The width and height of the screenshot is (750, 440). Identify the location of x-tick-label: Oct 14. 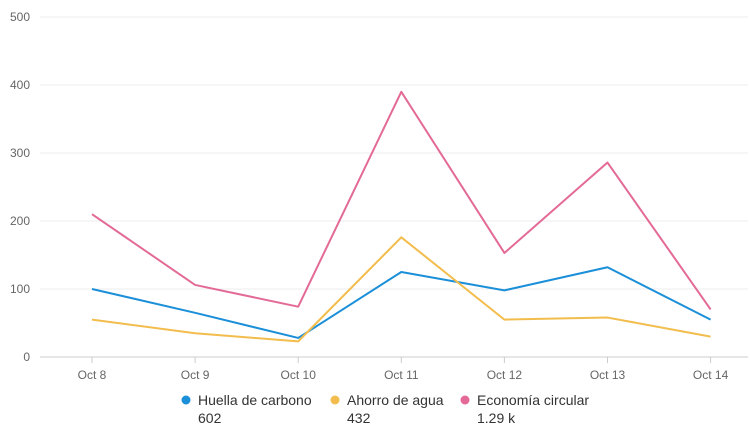
(711, 375).